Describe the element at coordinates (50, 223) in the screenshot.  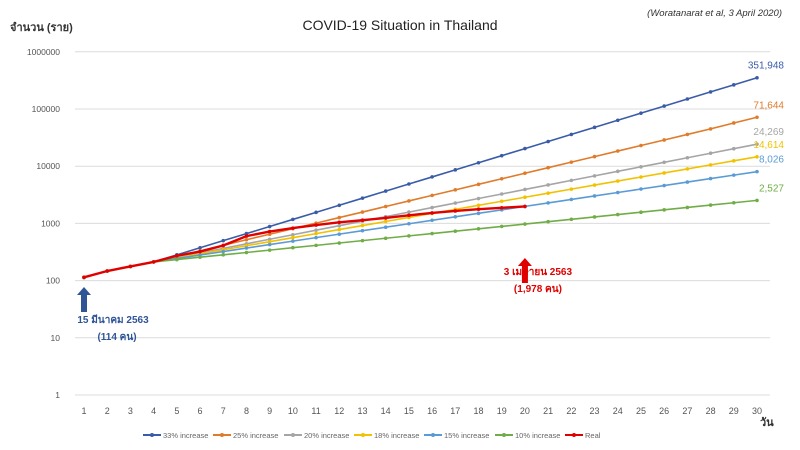
I see `y-tick-label: 1000` at that location.